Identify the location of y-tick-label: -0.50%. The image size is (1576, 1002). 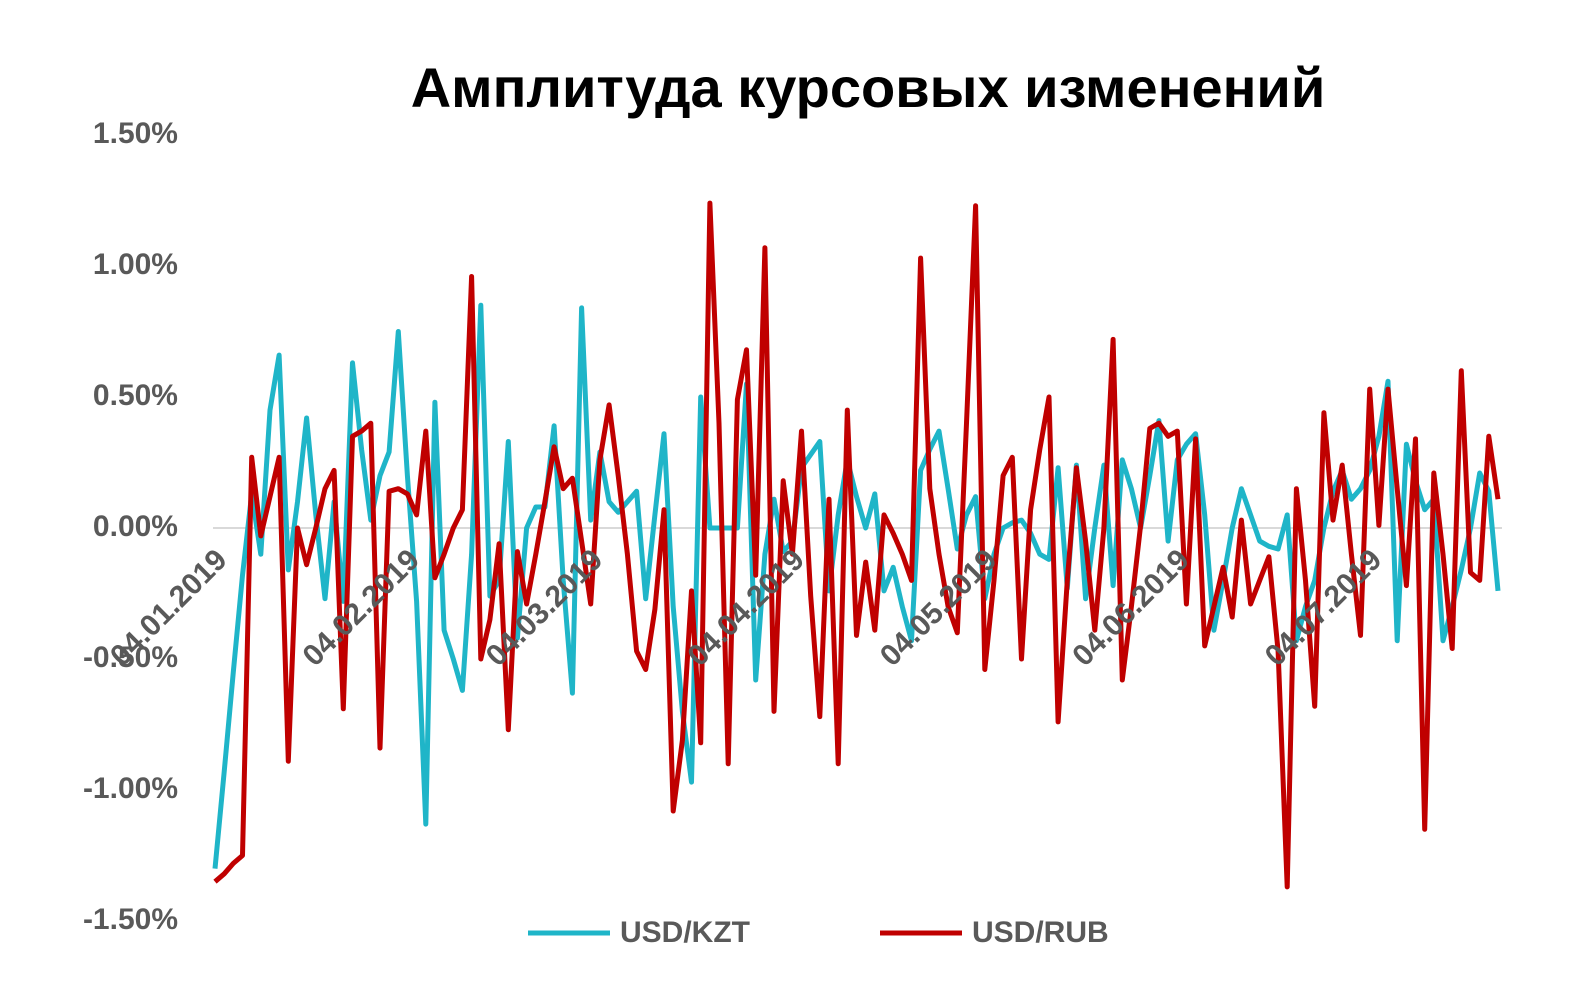
(130, 657).